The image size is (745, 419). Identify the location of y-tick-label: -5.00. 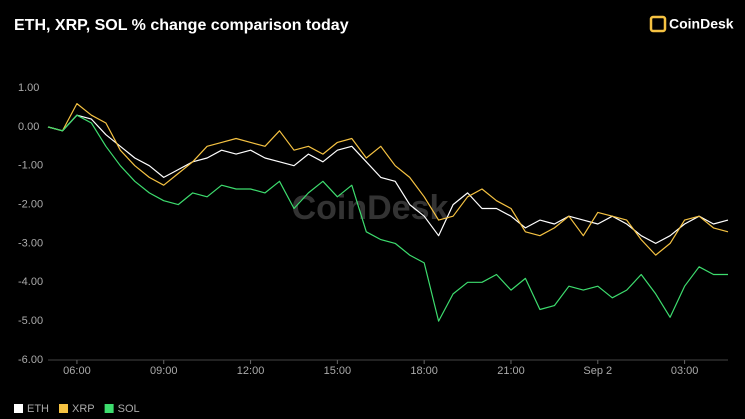
(30, 321).